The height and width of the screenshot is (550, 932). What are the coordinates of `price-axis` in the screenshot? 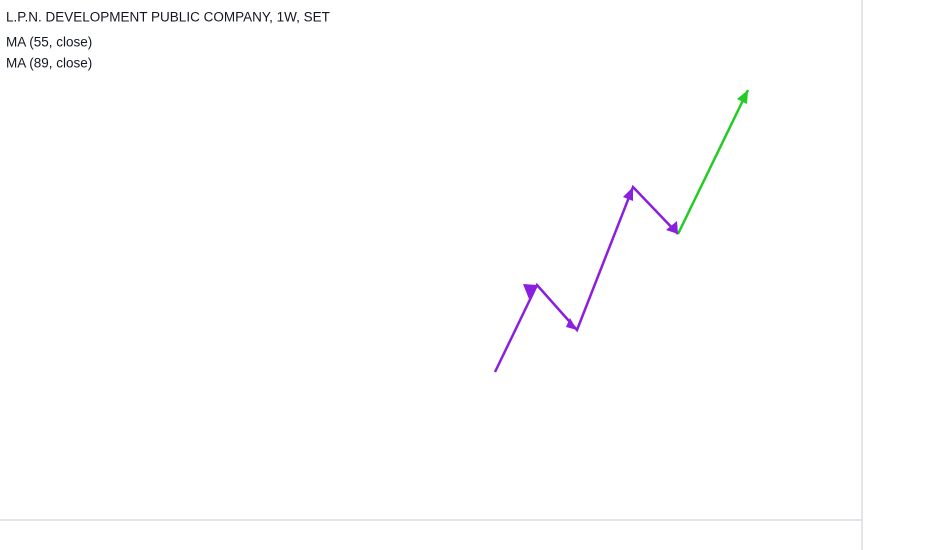 It's located at (897, 275).